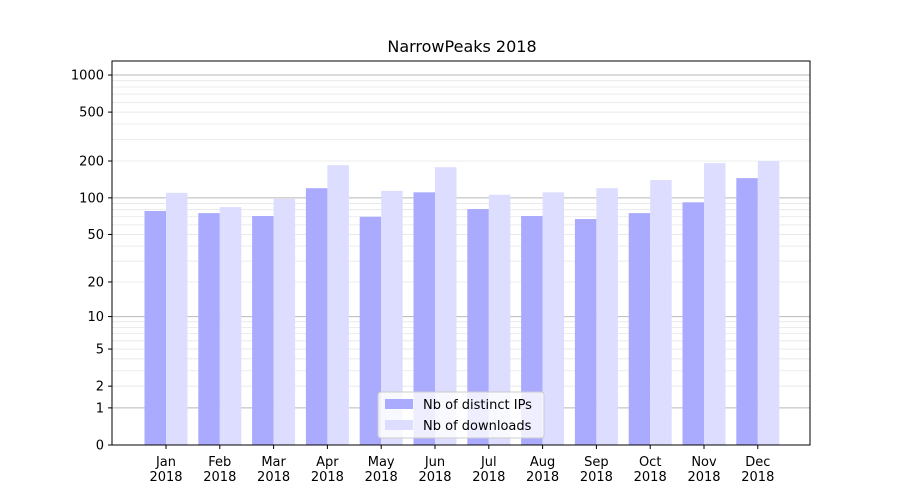 The width and height of the screenshot is (900, 500). I want to click on y-tick-label: 2, so click(100, 387).